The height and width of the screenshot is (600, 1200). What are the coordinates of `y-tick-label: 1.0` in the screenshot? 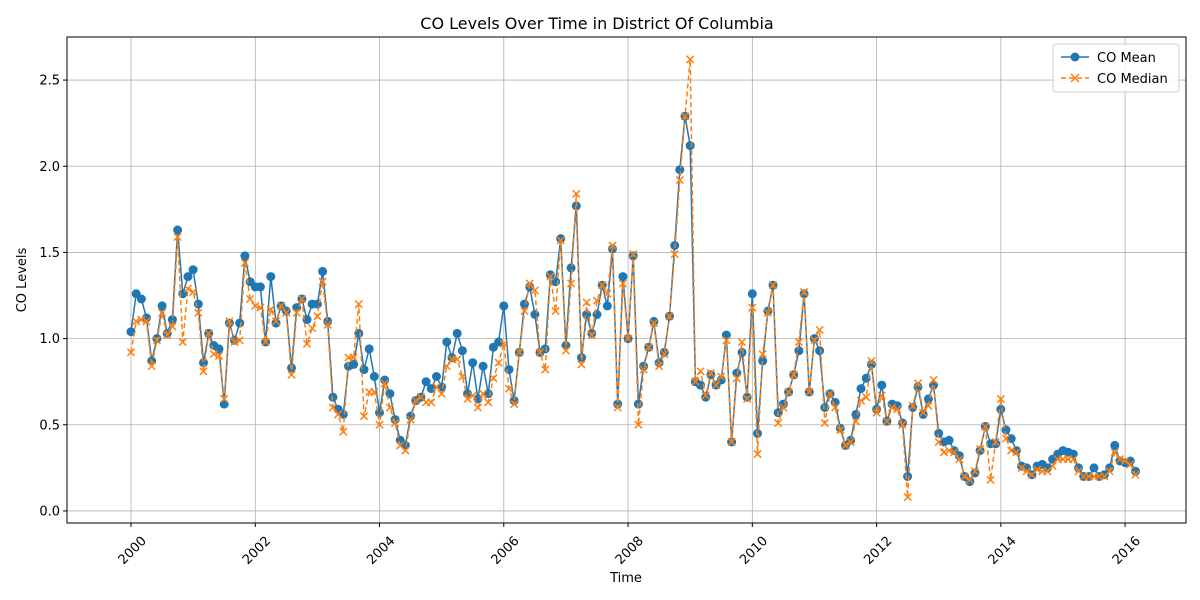 It's located at (49, 339).